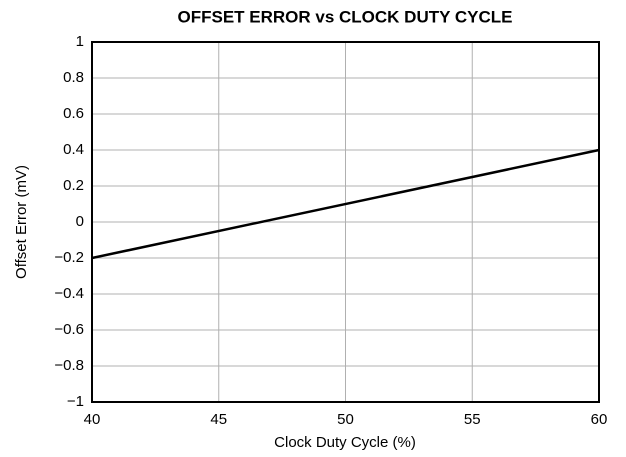 This screenshot has height=457, width=626. Describe the element at coordinates (80, 221) in the screenshot. I see `y-tick-label: 0` at that location.